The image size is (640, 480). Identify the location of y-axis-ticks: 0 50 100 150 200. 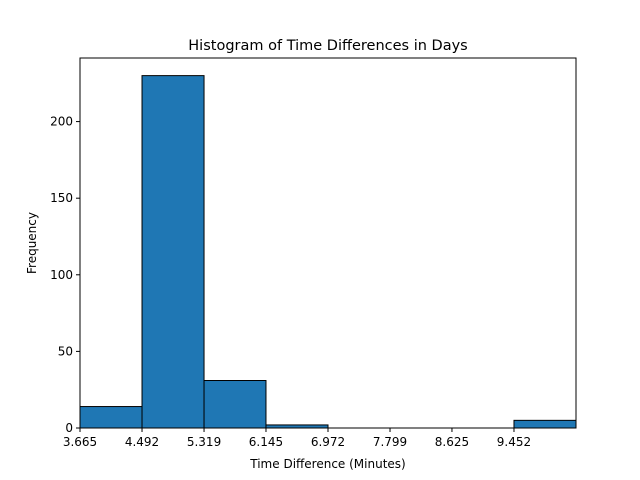
(65, 275).